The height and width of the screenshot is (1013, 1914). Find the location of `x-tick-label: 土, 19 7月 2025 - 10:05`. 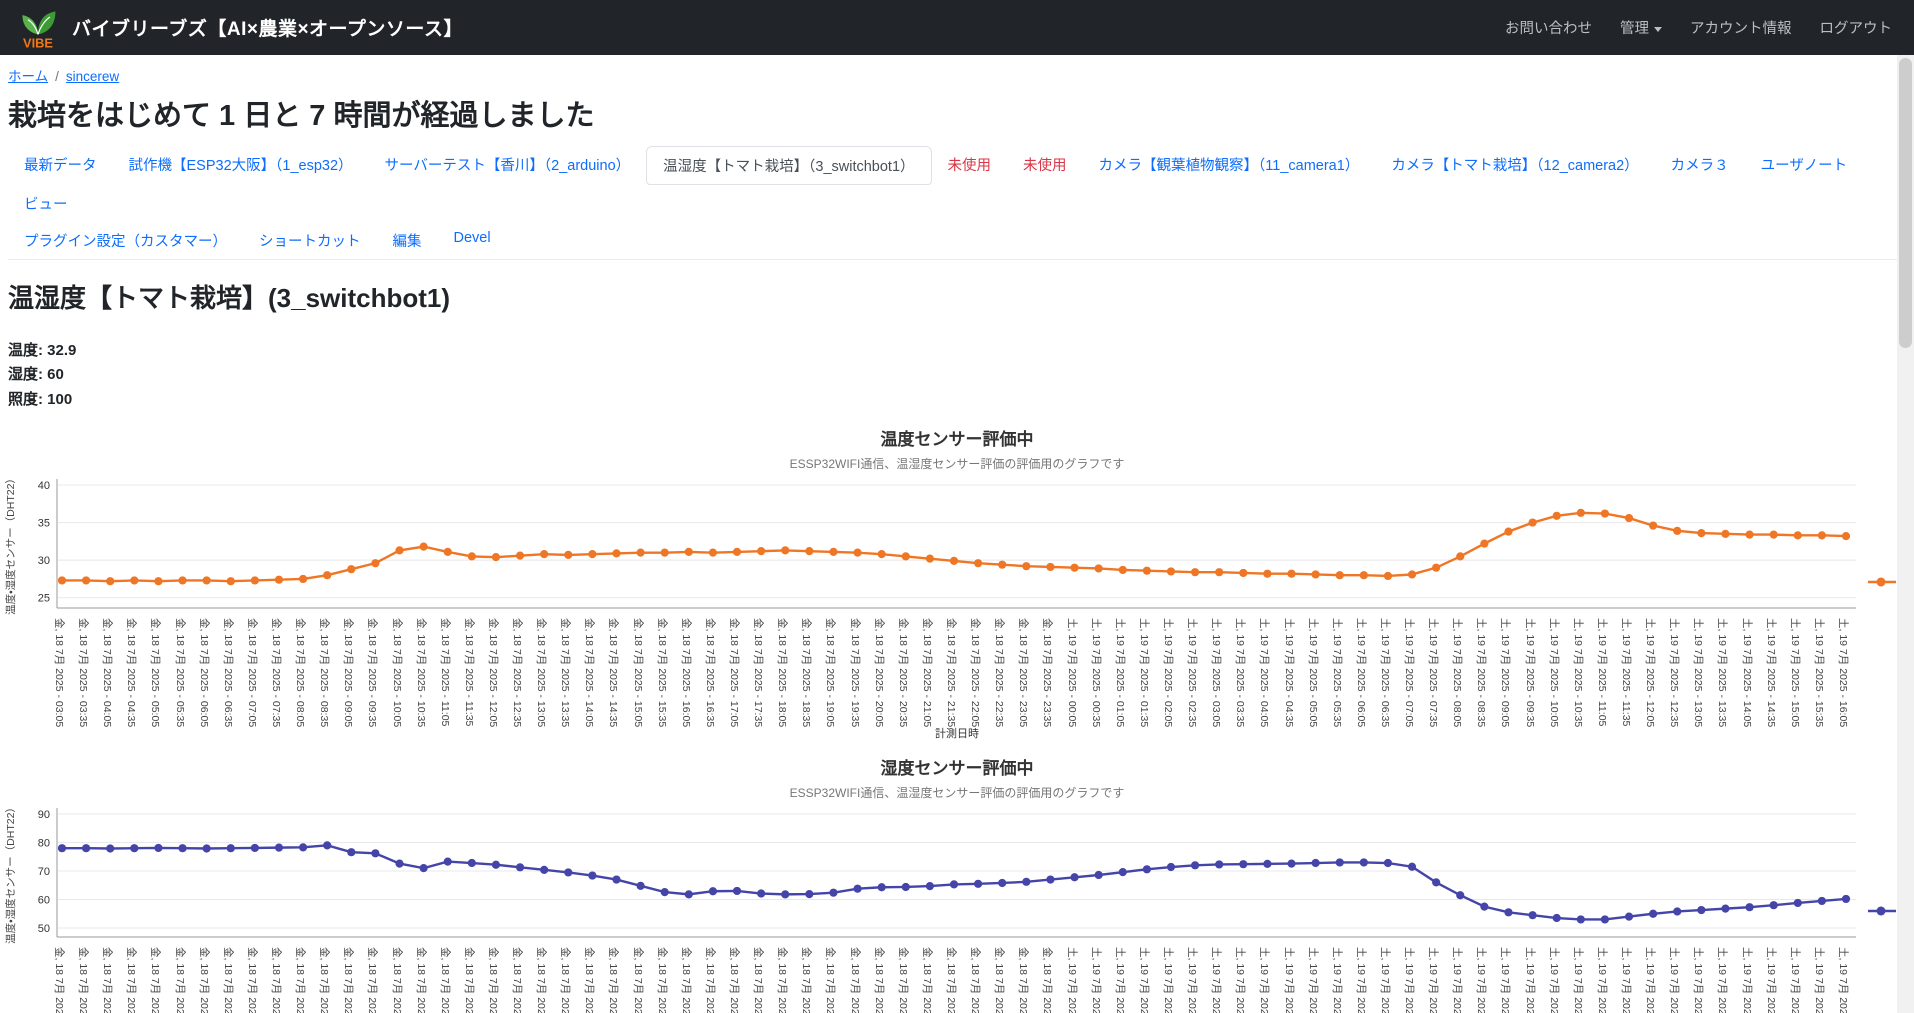

x-tick-label: 土, 19 7月 2025 - 10:05 is located at coordinates (1553, 979).